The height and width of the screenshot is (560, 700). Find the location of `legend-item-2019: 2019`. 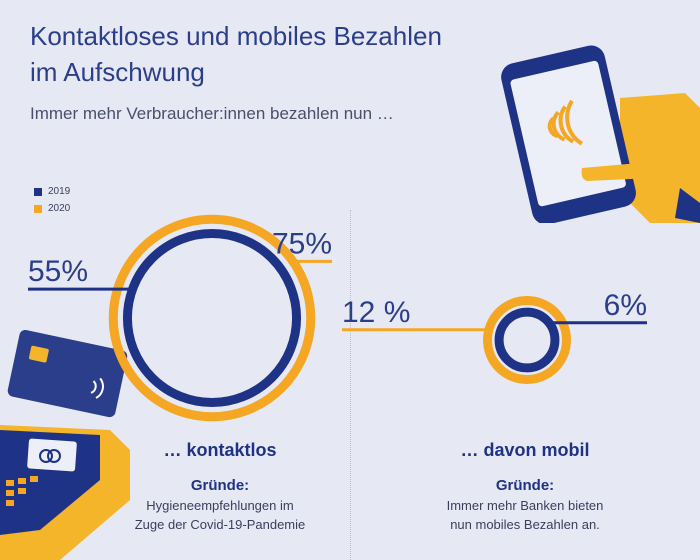

legend-item-2019: 2019 is located at coordinates (52, 191).